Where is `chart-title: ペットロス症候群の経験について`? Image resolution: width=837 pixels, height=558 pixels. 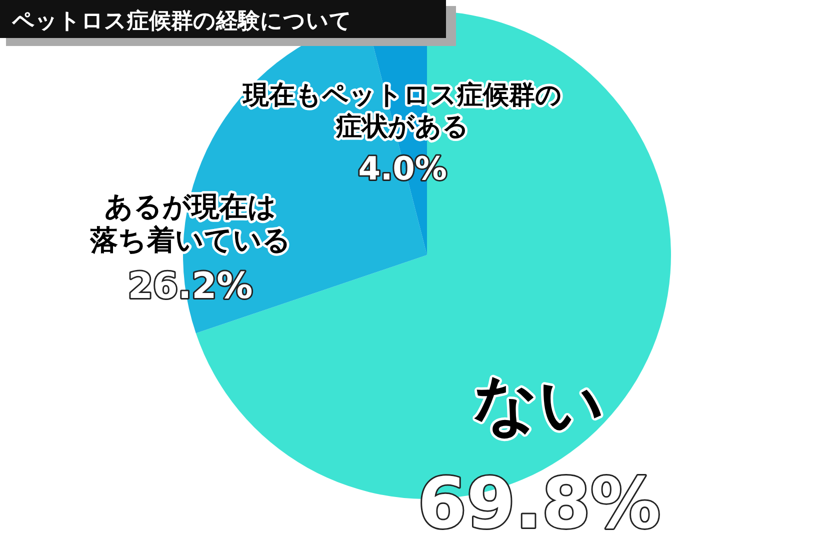
chart-title: ペットロス症候群の経験について is located at coordinates (181, 21).